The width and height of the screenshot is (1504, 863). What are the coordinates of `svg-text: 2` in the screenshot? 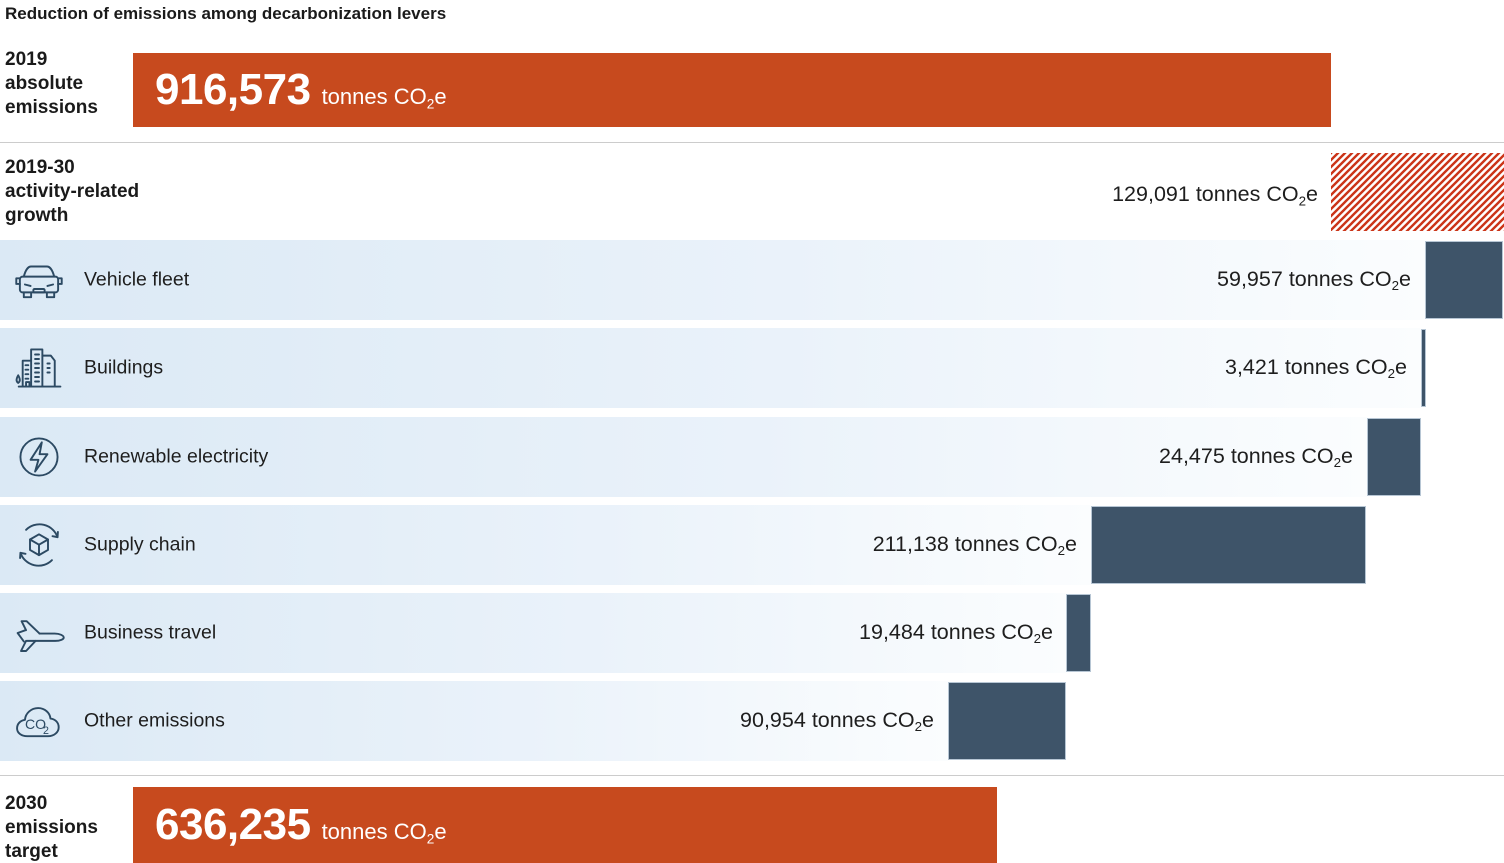 It's located at (46, 731).